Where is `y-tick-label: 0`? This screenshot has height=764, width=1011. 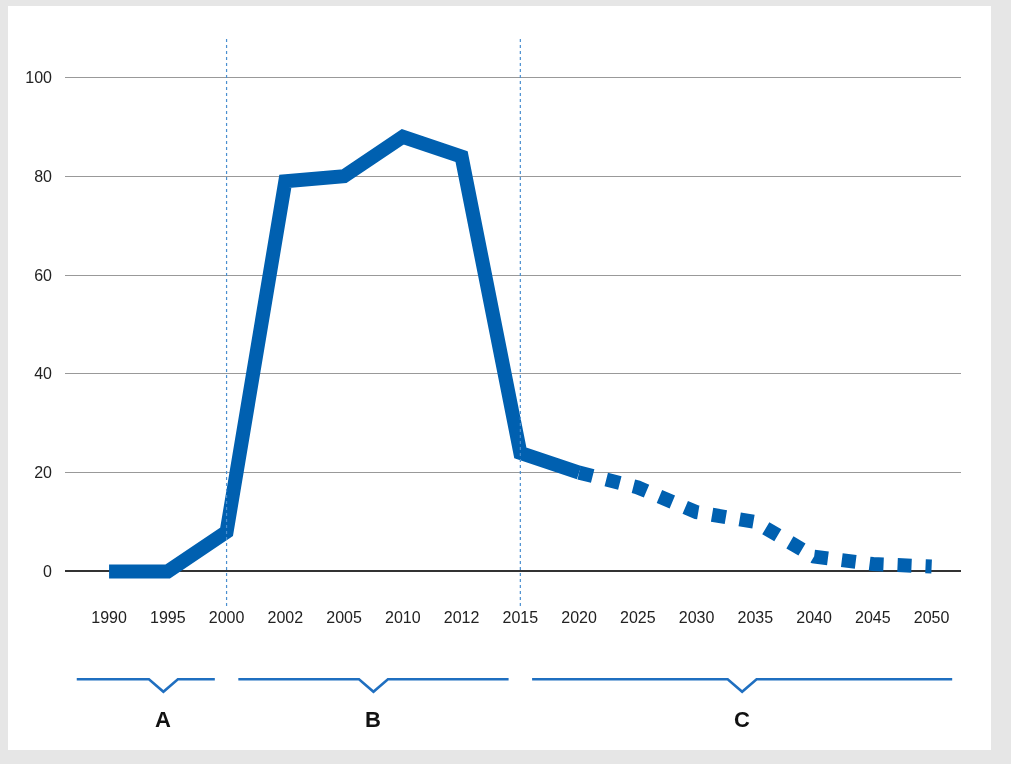
y-tick-label: 0 is located at coordinates (48, 572).